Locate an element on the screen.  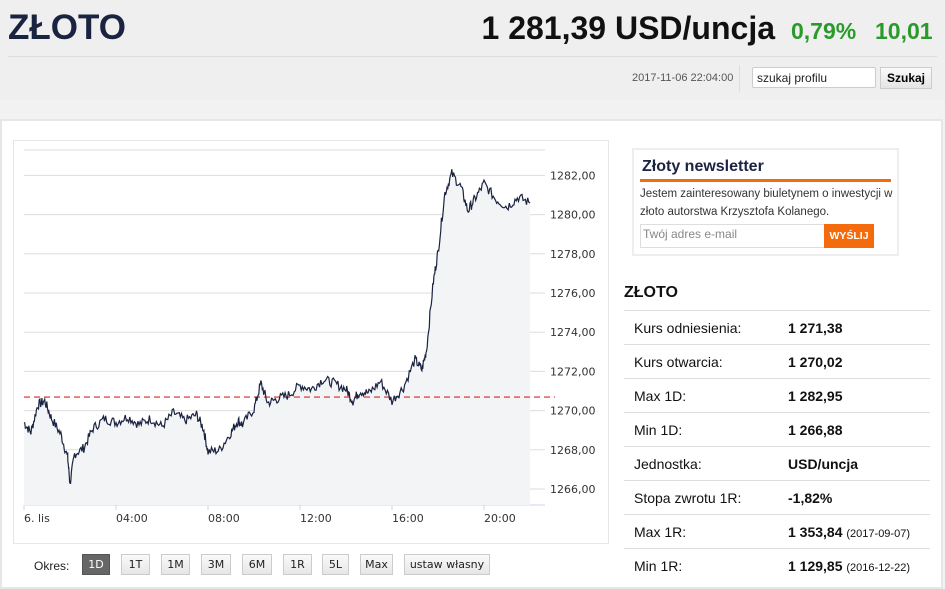
accent-bar is located at coordinates (765, 180).